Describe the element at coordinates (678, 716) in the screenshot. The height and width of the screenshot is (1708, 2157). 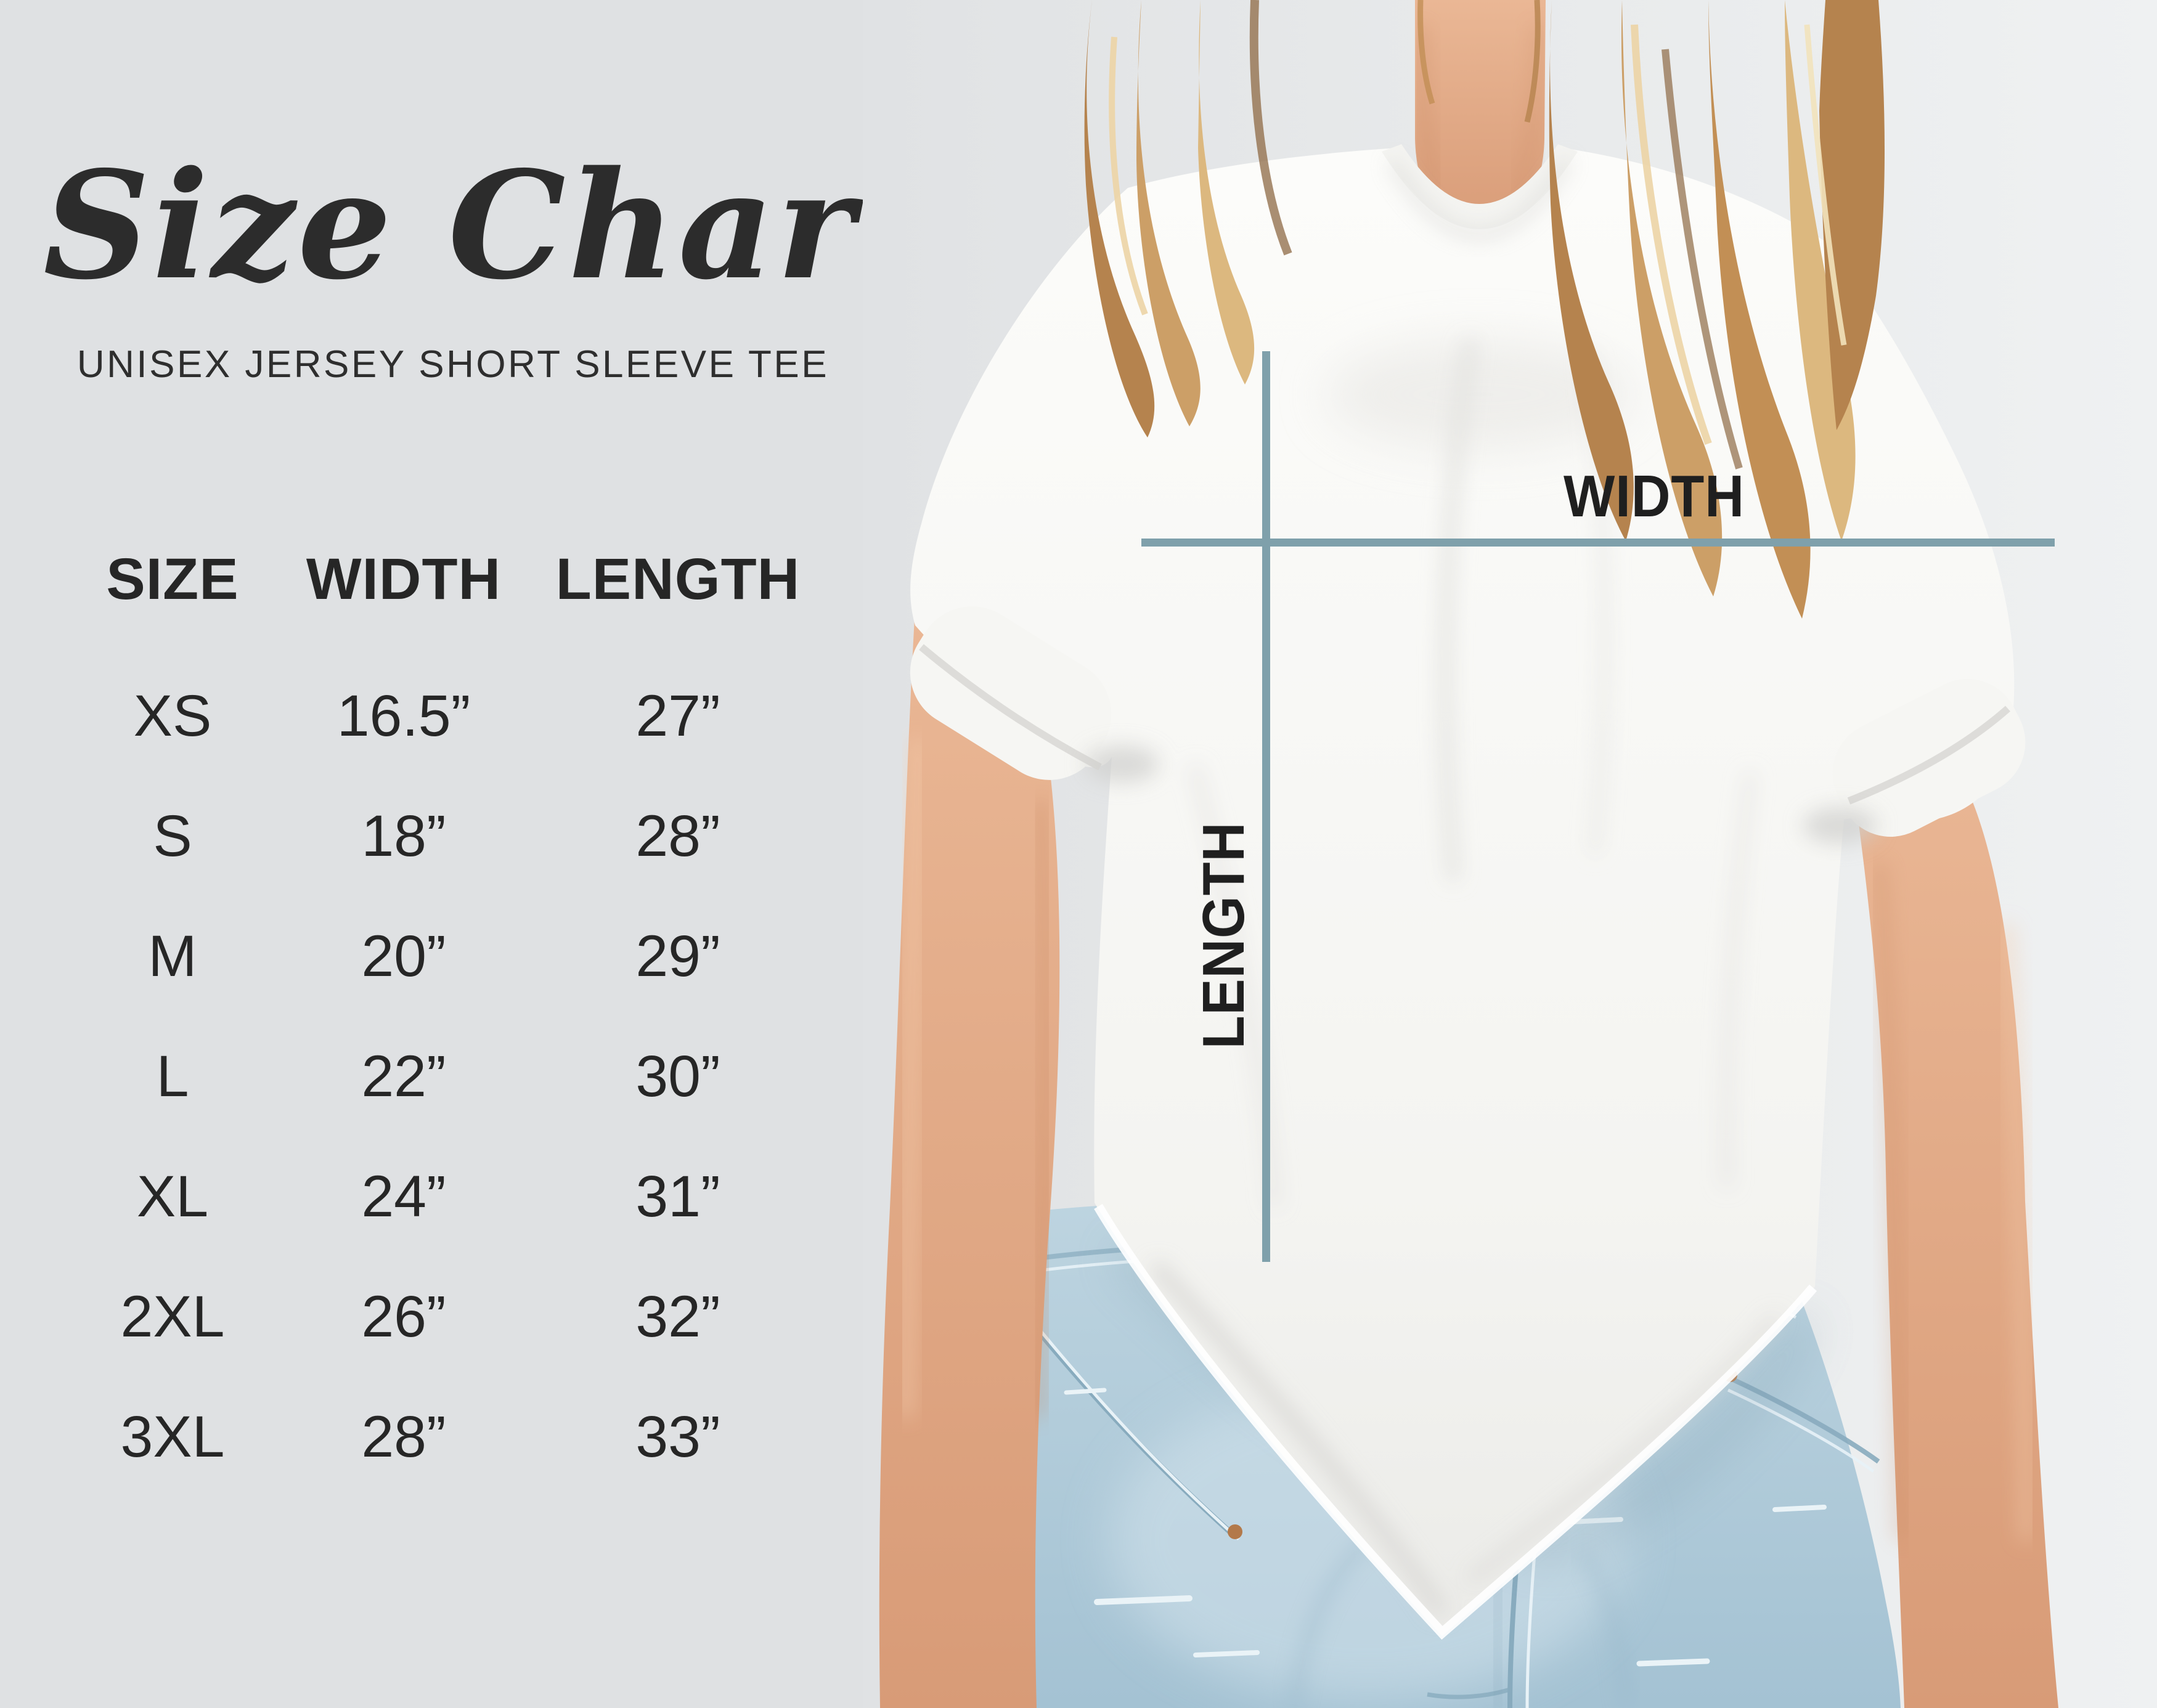
I see `length-cell: 27”` at that location.